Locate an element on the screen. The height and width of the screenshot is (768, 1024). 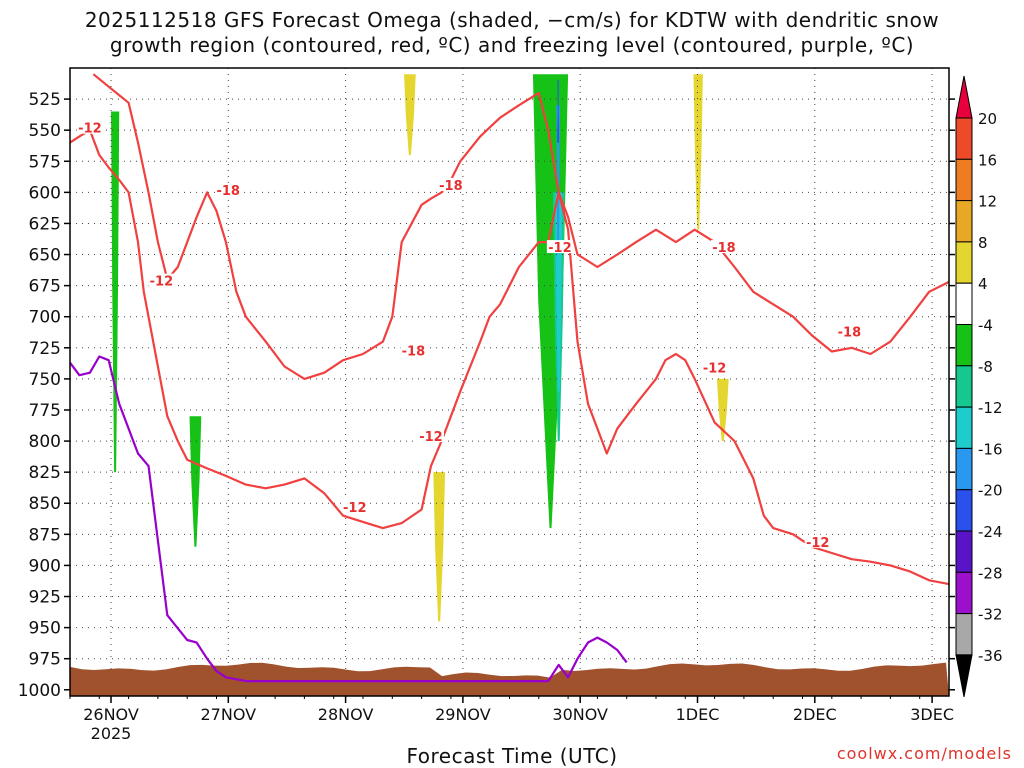
colorbar-label: 20 is located at coordinates (987, 119).